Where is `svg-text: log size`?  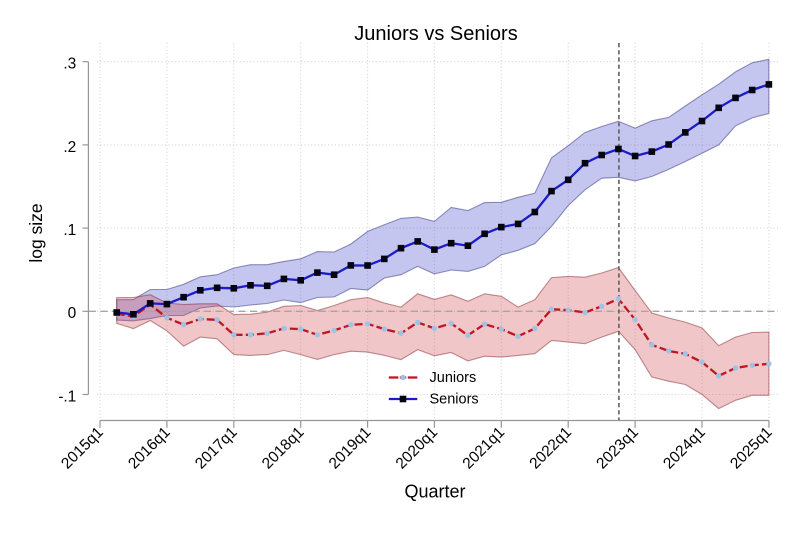 svg-text: log size is located at coordinates (36, 232).